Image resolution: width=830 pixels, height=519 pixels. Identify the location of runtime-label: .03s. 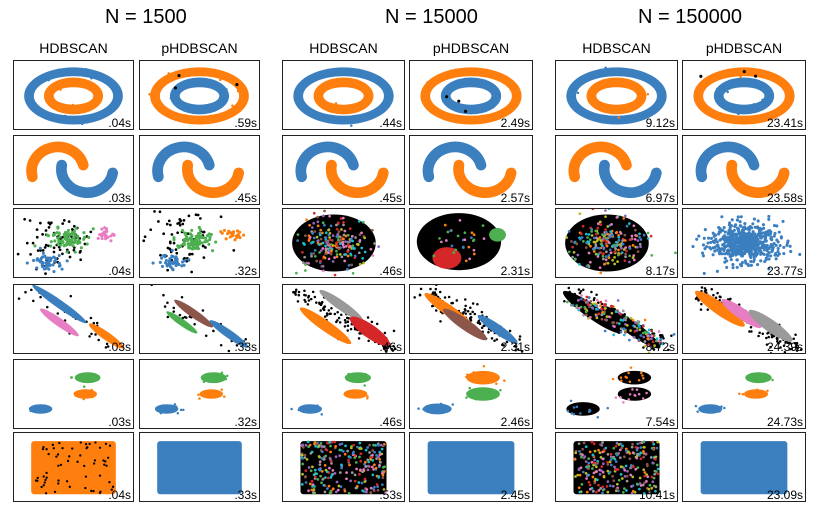
(119, 422).